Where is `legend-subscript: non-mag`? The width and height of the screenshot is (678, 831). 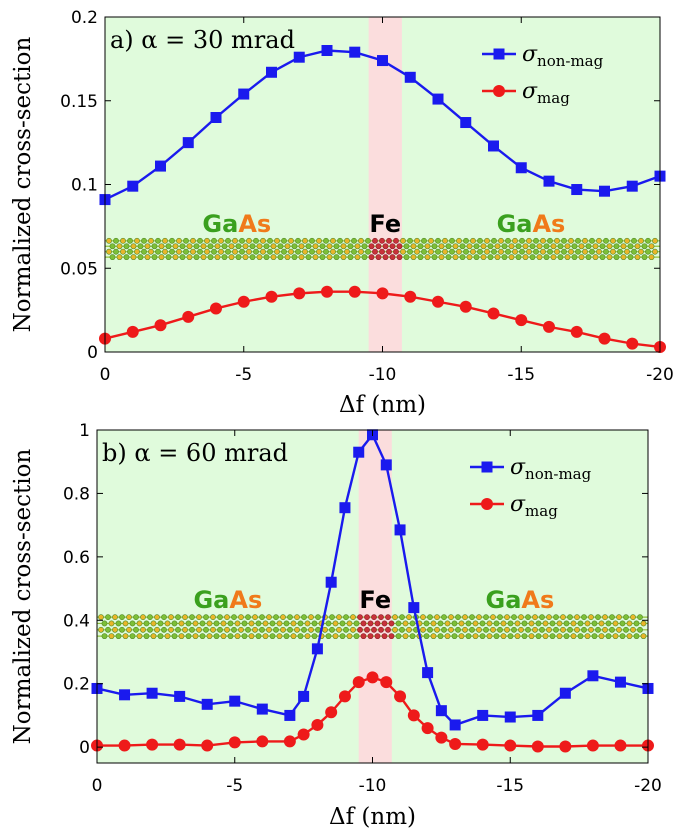 legend-subscript: non-mag is located at coordinates (558, 474).